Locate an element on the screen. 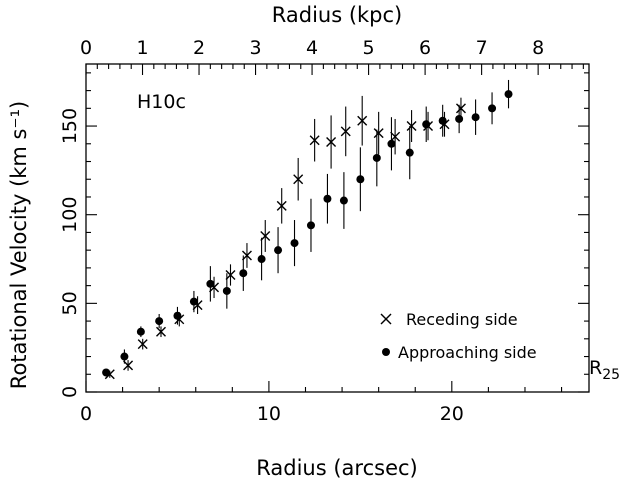  bottom-tick-label: 10 is located at coordinates (269, 414).